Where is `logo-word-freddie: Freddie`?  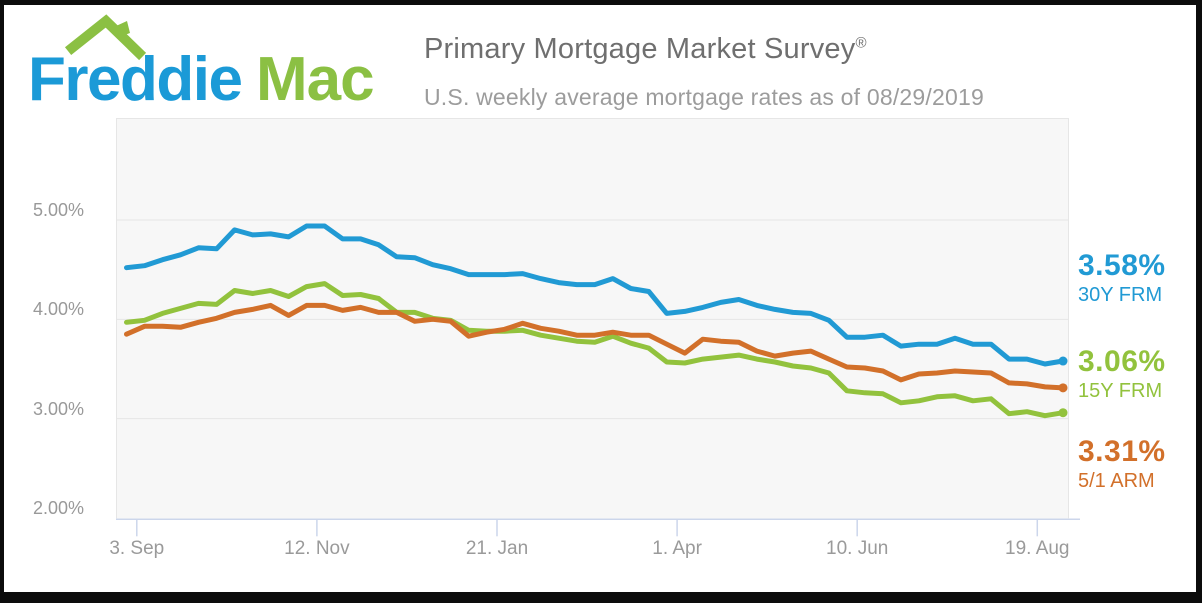
logo-word-freddie: Freddie is located at coordinates (134, 76).